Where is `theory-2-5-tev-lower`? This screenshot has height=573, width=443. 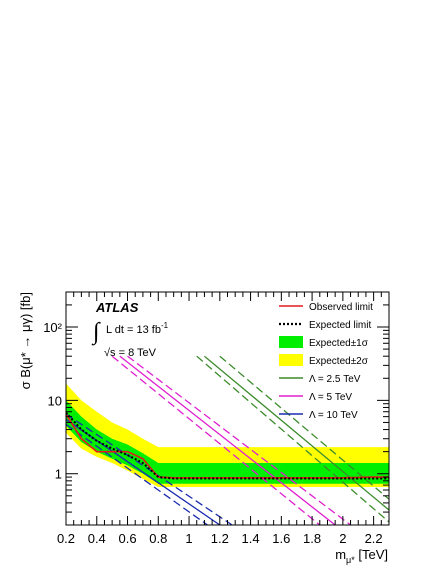
theory-2-5-tev-lower is located at coordinates (292, 439).